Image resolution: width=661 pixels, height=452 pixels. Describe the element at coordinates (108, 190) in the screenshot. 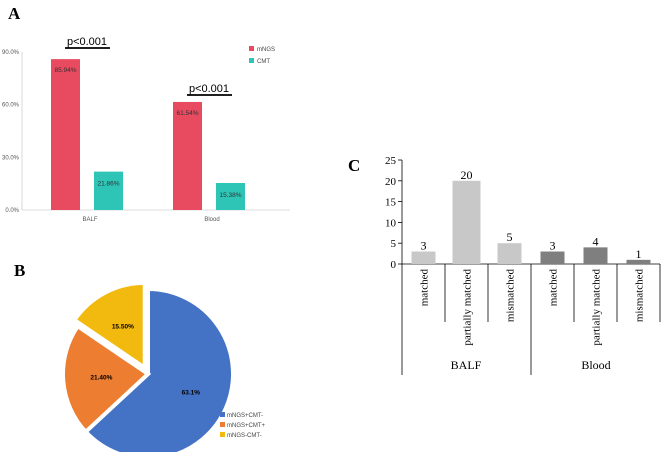

I see `bar-CMT-BALF` at that location.